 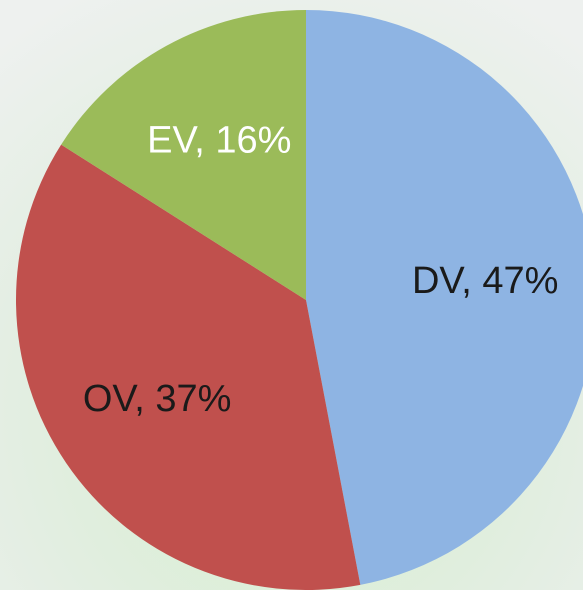 What do you see at coordinates (157, 399) in the screenshot?
I see `data-label: OV, 37%` at bounding box center [157, 399].